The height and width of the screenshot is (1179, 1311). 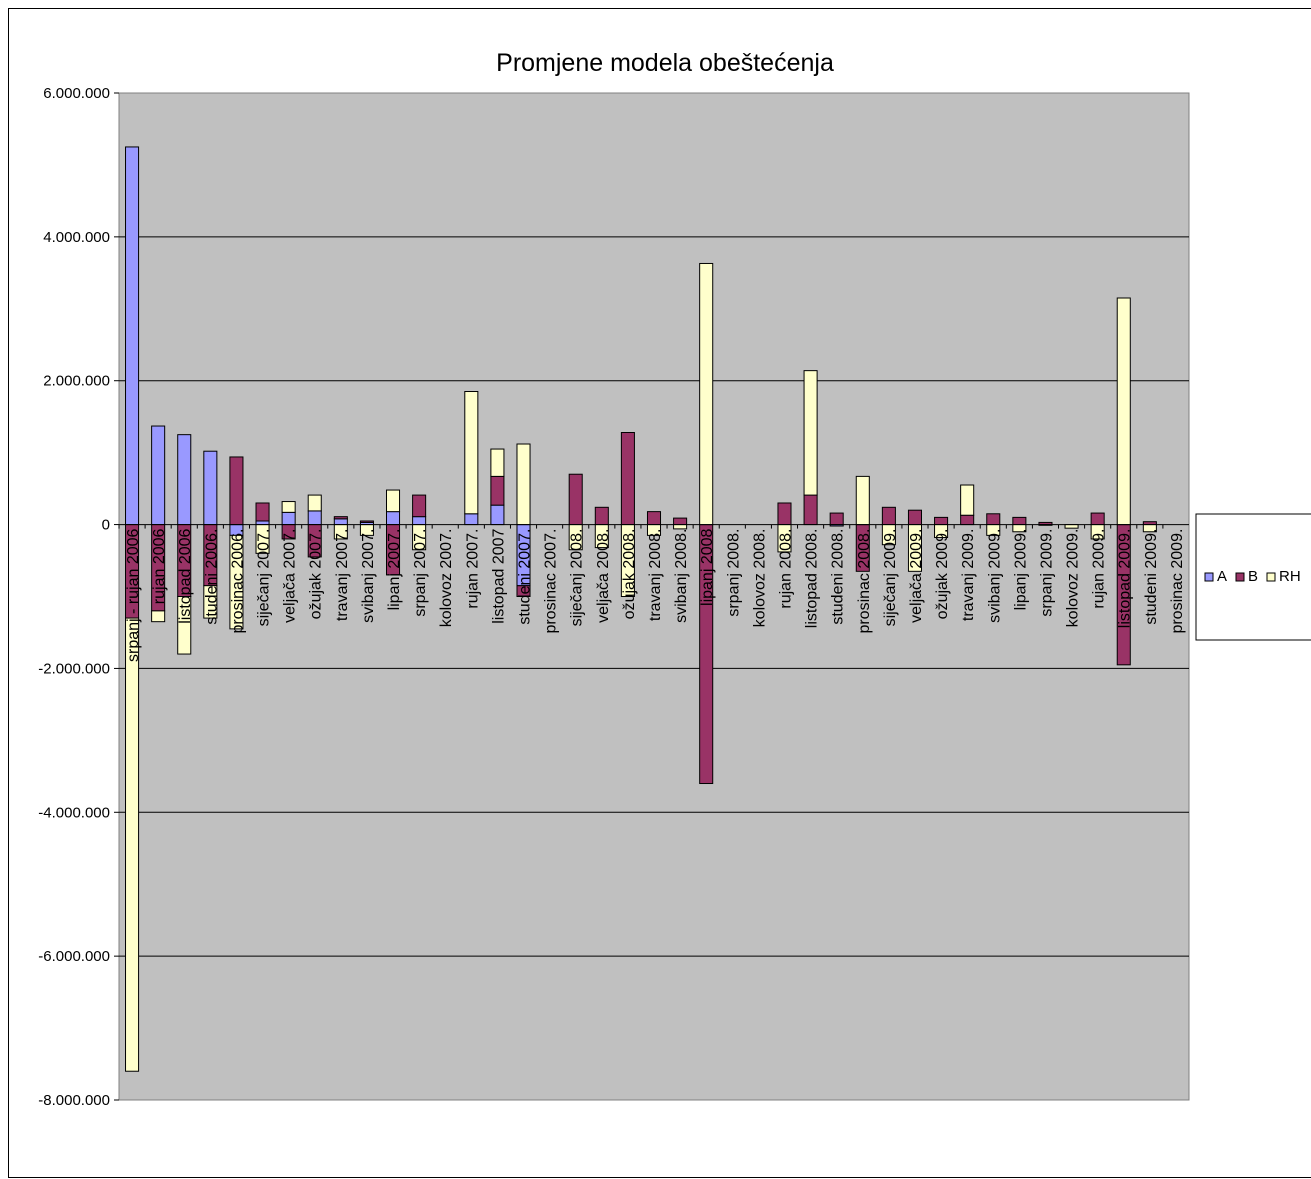 What do you see at coordinates (342, 575) in the screenshot?
I see `x-tick-label: travanj 2007.` at bounding box center [342, 575].